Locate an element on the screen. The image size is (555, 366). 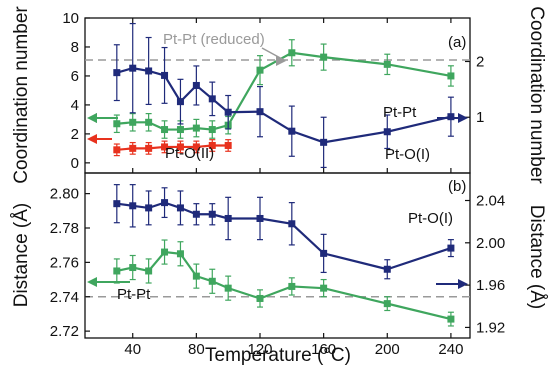
panel-b-left-tick-label: 2.74 is located at coordinates (64, 297).